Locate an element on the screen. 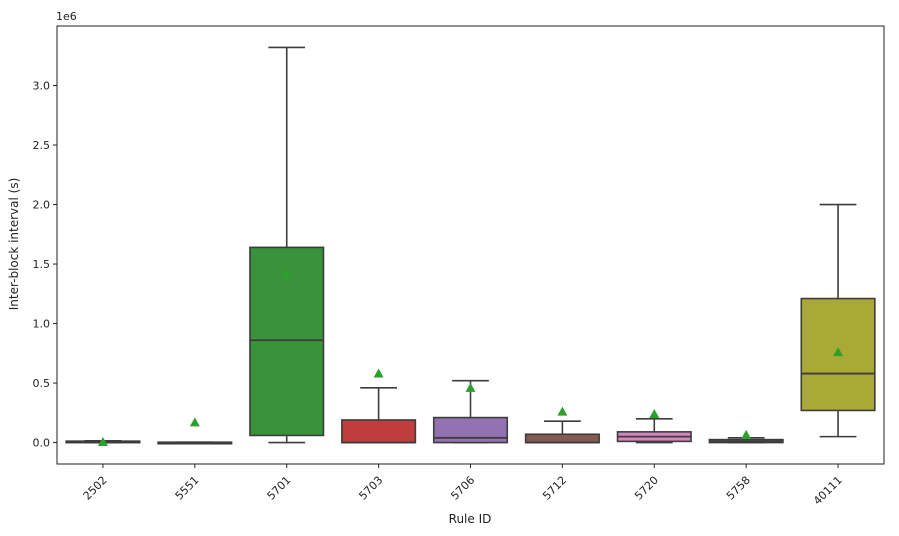 This screenshot has height=536, width=899. x-tick-label-2502: 2502 is located at coordinates (95, 488).